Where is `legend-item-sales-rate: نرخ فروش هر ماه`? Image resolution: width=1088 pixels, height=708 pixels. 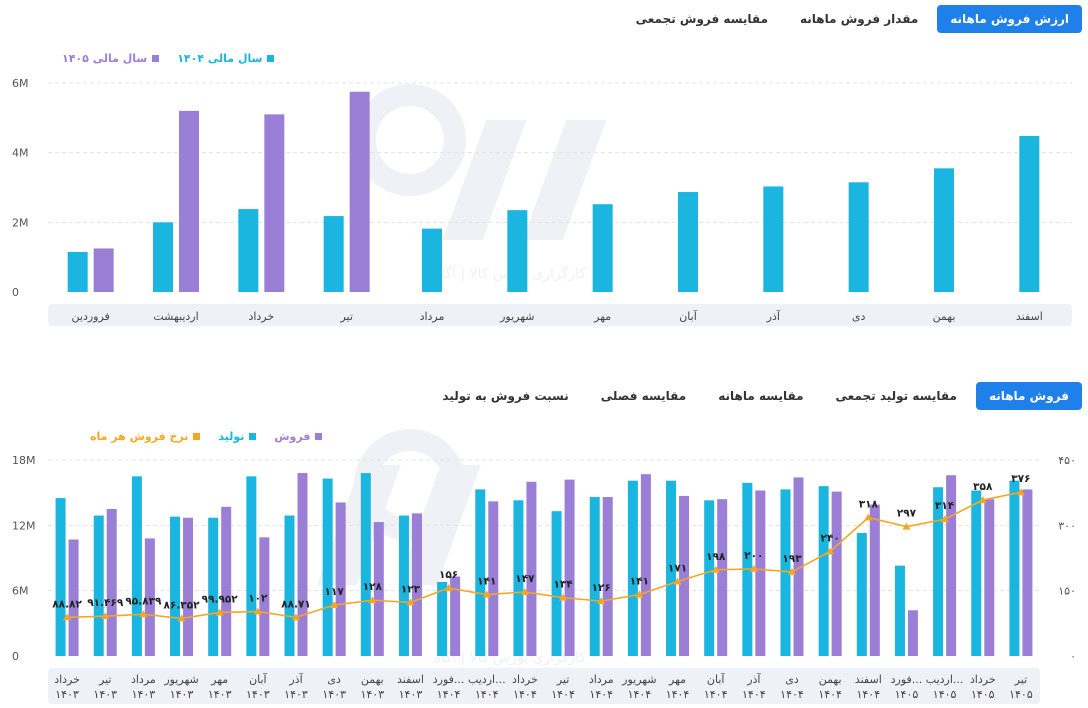 legend-item-sales-rate: نرخ فروش هر ماه is located at coordinates (145, 436).